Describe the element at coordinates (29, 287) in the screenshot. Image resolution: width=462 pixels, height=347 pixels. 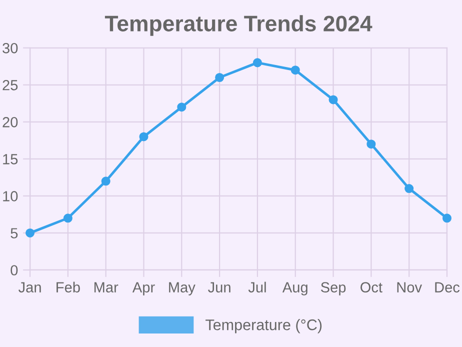
I see `x-tick-label: Jan` at that location.